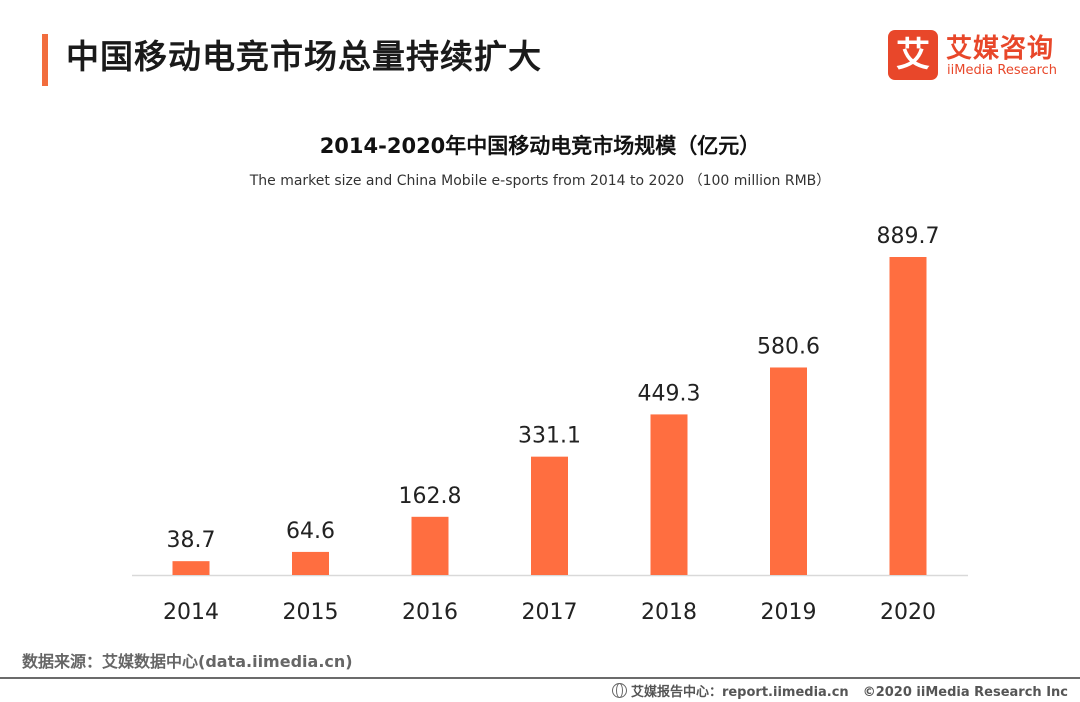 The height and width of the screenshot is (702, 1080). What do you see at coordinates (788, 471) in the screenshot?
I see `bar-2019` at bounding box center [788, 471].